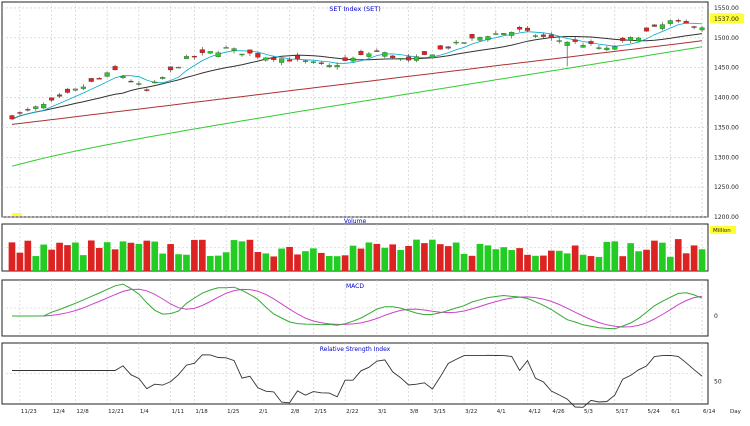 The image size is (750, 426). What do you see at coordinates (654, 412) in the screenshot?
I see `x-tick-label: 5/24` at bounding box center [654, 412].